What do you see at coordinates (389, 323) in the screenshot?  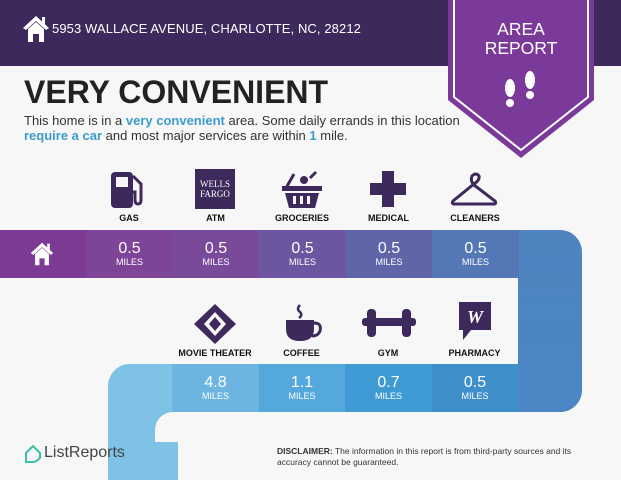 I see `dumbbell-icon` at bounding box center [389, 323].